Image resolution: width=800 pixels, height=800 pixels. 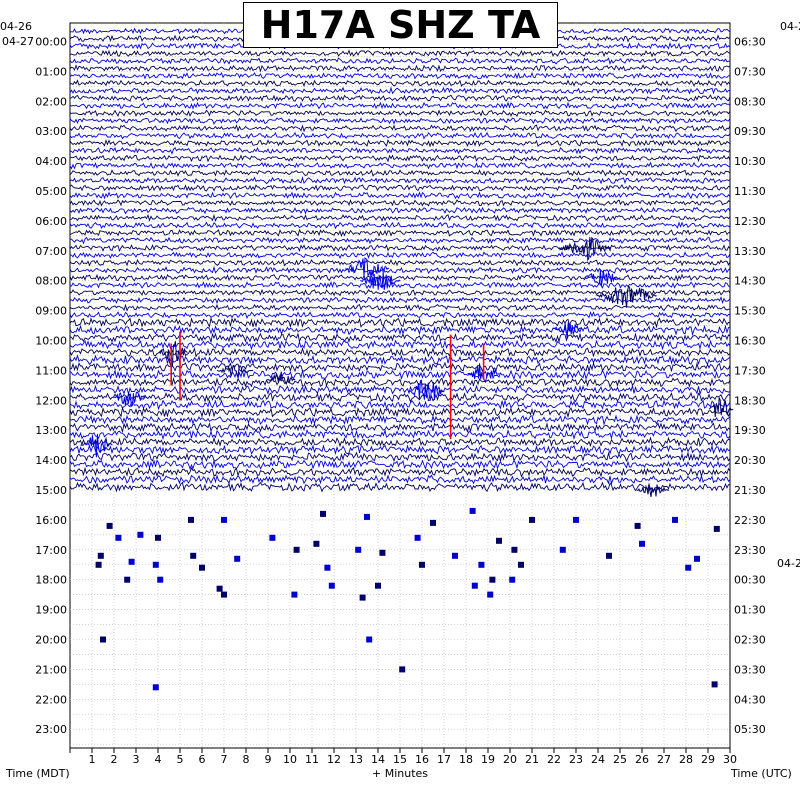 What do you see at coordinates (37, 773) in the screenshot?
I see `left-axis-label: Time (MDT)` at bounding box center [37, 773].